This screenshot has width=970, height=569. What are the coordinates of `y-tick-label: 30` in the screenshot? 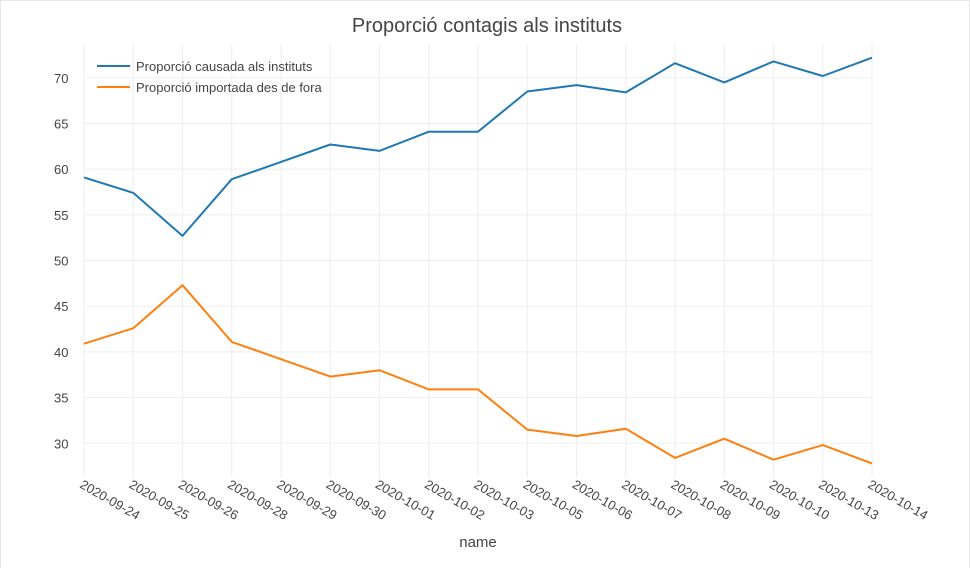 It's located at (61, 443).